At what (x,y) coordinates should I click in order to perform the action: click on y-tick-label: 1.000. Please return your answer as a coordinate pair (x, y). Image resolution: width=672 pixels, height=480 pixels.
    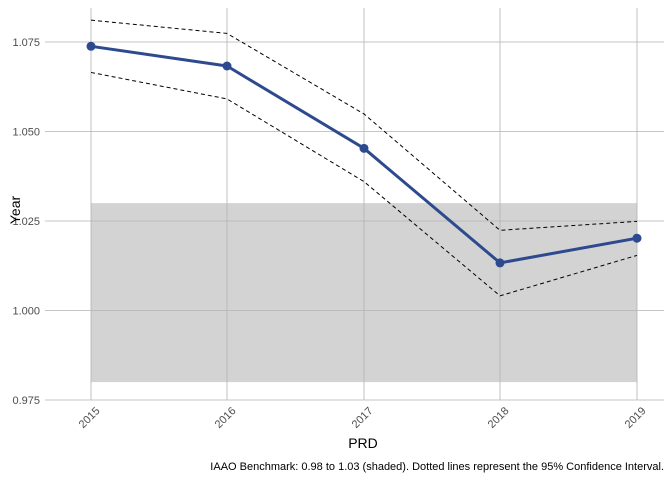
    Looking at the image, I should click on (26, 312).